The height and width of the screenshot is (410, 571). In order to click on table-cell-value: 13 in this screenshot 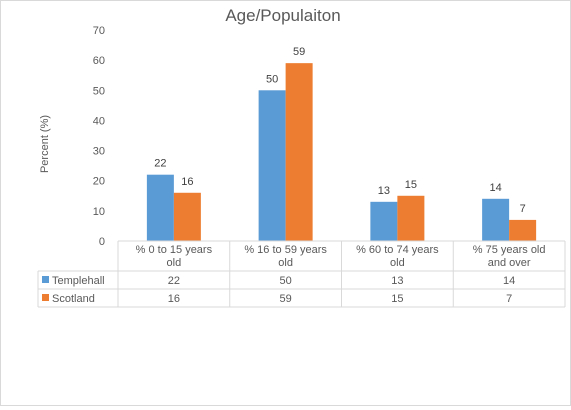, I will do `click(397, 281)`.